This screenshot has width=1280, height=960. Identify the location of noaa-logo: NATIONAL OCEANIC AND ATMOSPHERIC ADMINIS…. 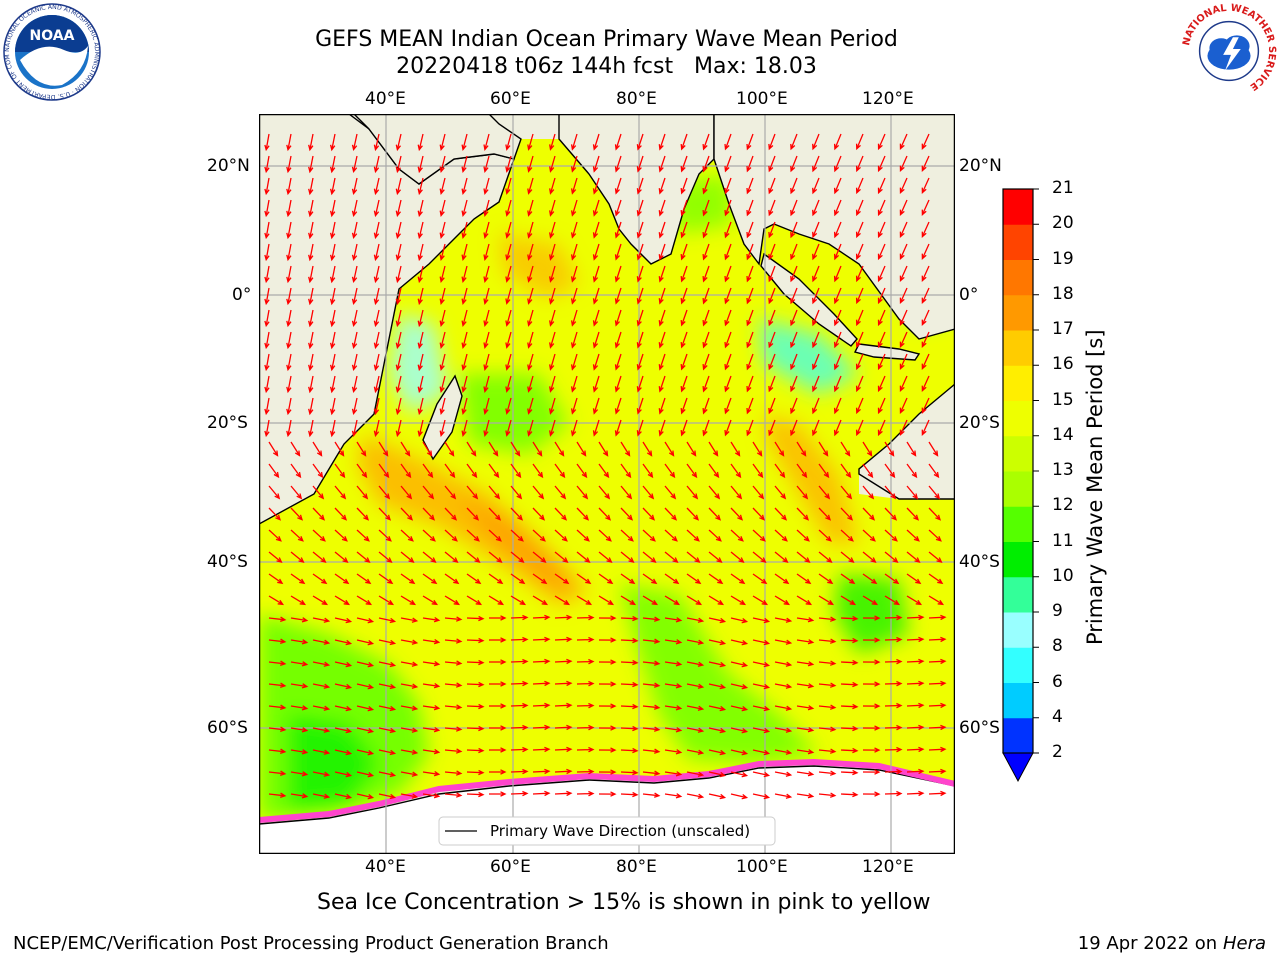
(51, 51).